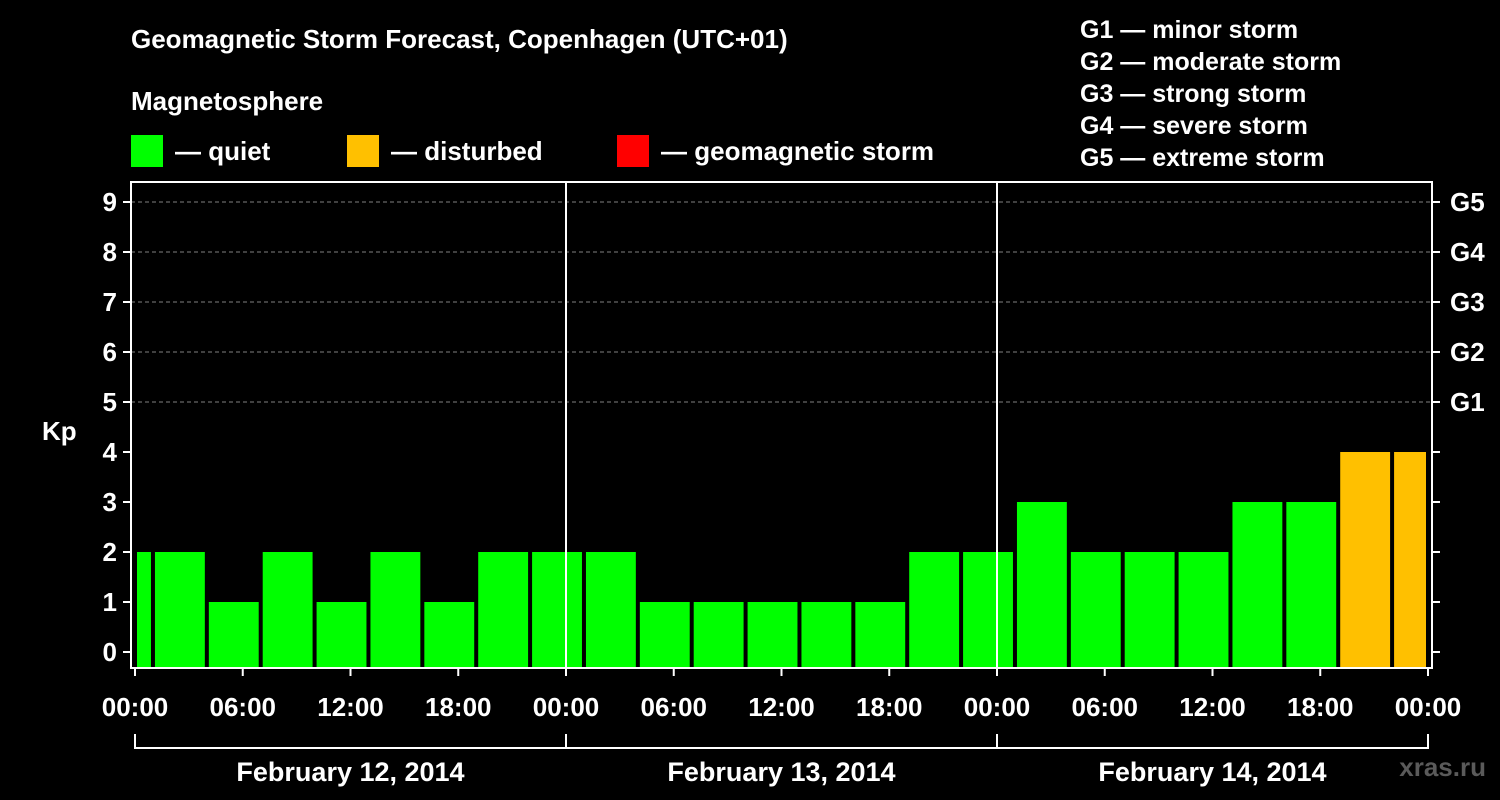  What do you see at coordinates (59, 431) in the screenshot?
I see `y-axis-label: Kp` at bounding box center [59, 431].